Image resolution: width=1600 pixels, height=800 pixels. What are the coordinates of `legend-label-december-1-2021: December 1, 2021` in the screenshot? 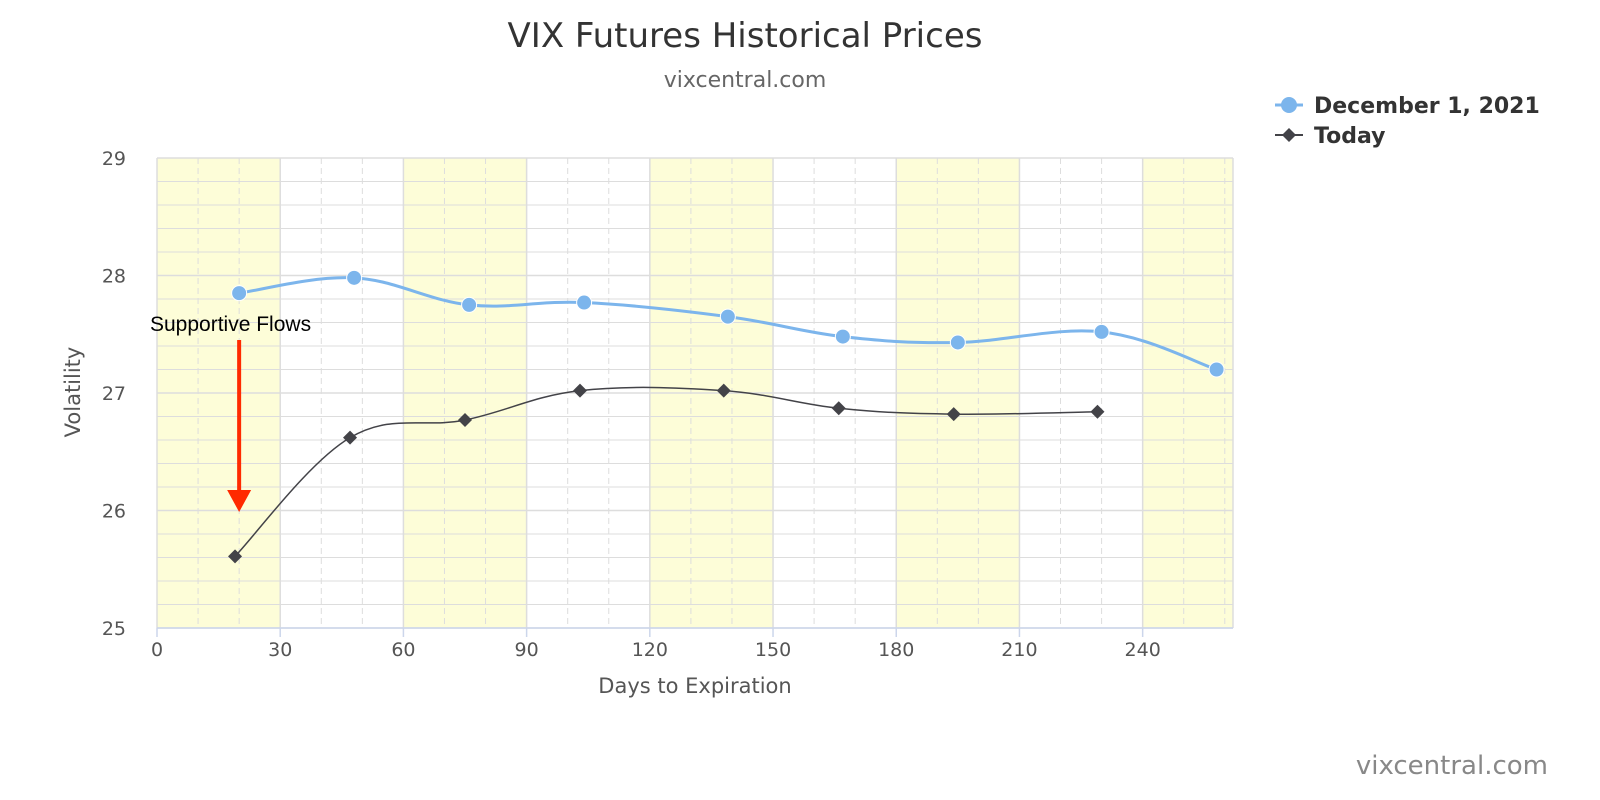 It's located at (1427, 106).